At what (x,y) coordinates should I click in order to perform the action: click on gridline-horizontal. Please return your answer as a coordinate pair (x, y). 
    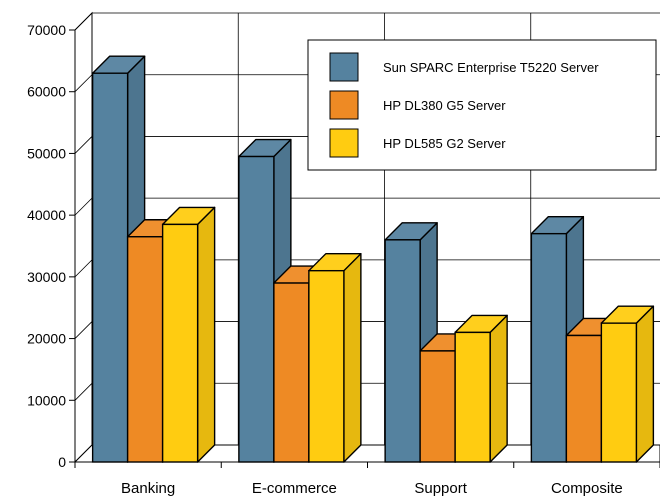
    Looking at the image, I should click on (367, 21).